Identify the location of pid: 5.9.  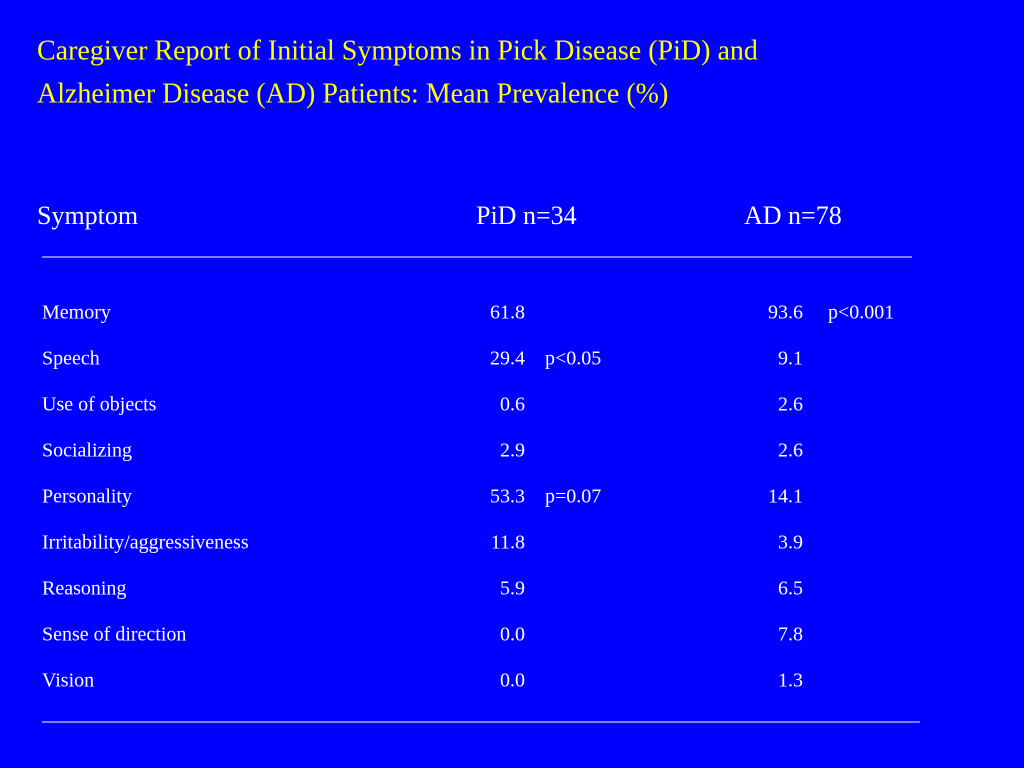
(512, 589).